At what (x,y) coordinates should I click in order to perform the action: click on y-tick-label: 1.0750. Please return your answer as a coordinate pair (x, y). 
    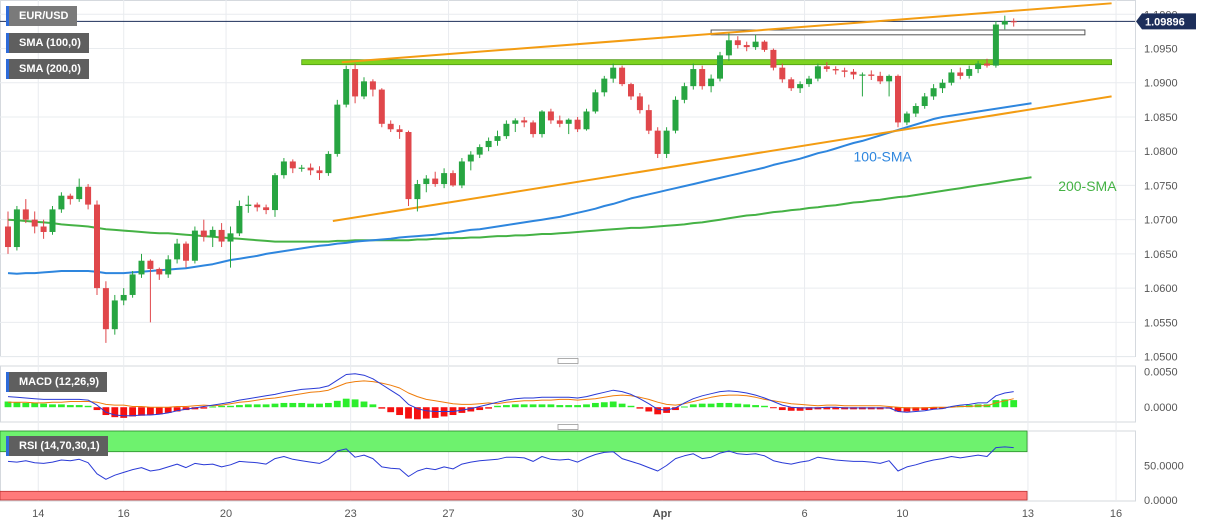
    Looking at the image, I should click on (1161, 186).